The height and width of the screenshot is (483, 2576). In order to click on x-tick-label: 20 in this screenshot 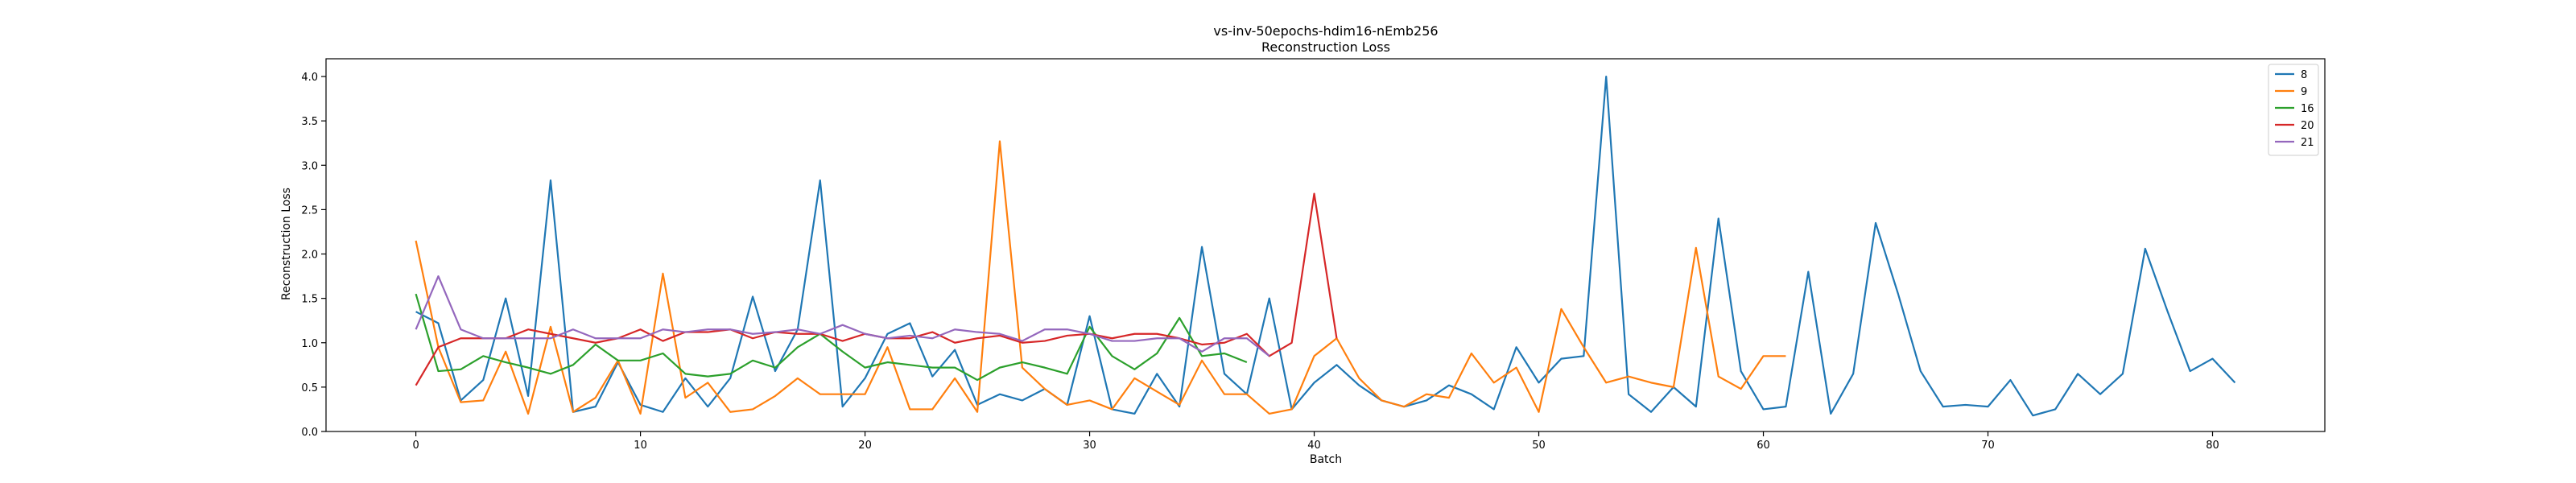, I will do `click(865, 446)`.